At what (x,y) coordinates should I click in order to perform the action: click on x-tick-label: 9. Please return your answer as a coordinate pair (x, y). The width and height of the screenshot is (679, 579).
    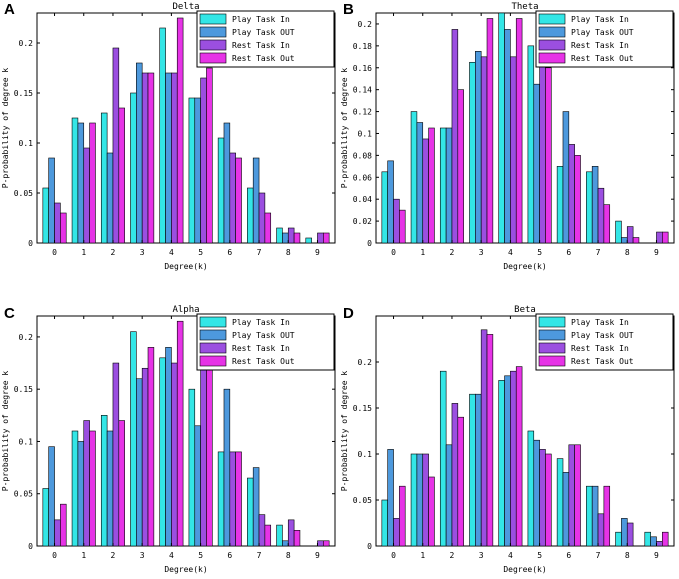
    Looking at the image, I should click on (317, 555).